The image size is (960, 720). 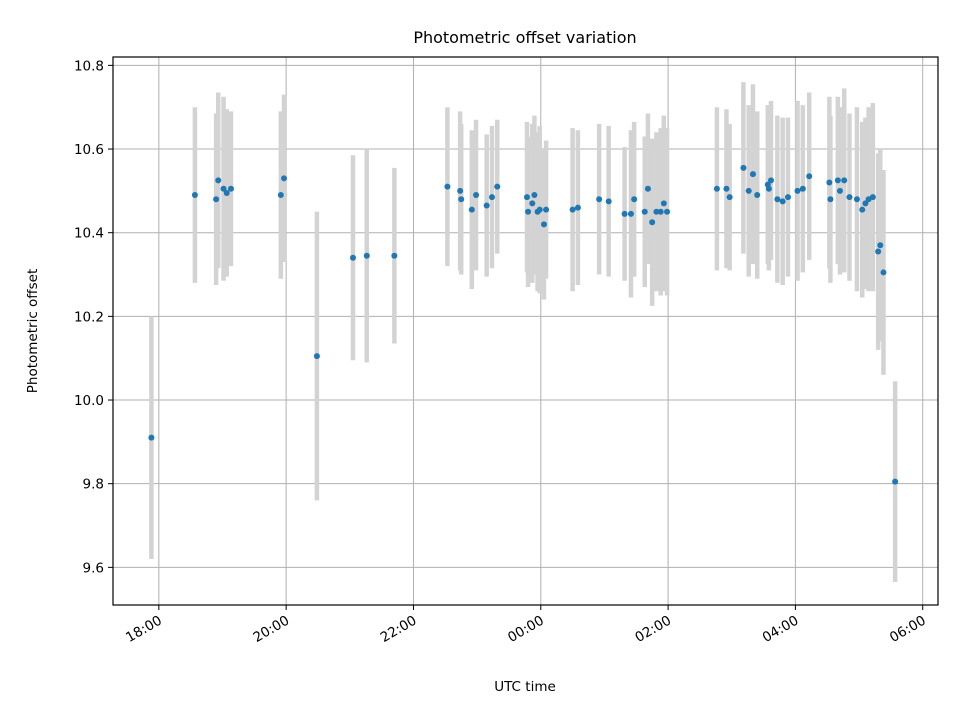 What do you see at coordinates (525, 687) in the screenshot?
I see `x-axis-label: UTC time` at bounding box center [525, 687].